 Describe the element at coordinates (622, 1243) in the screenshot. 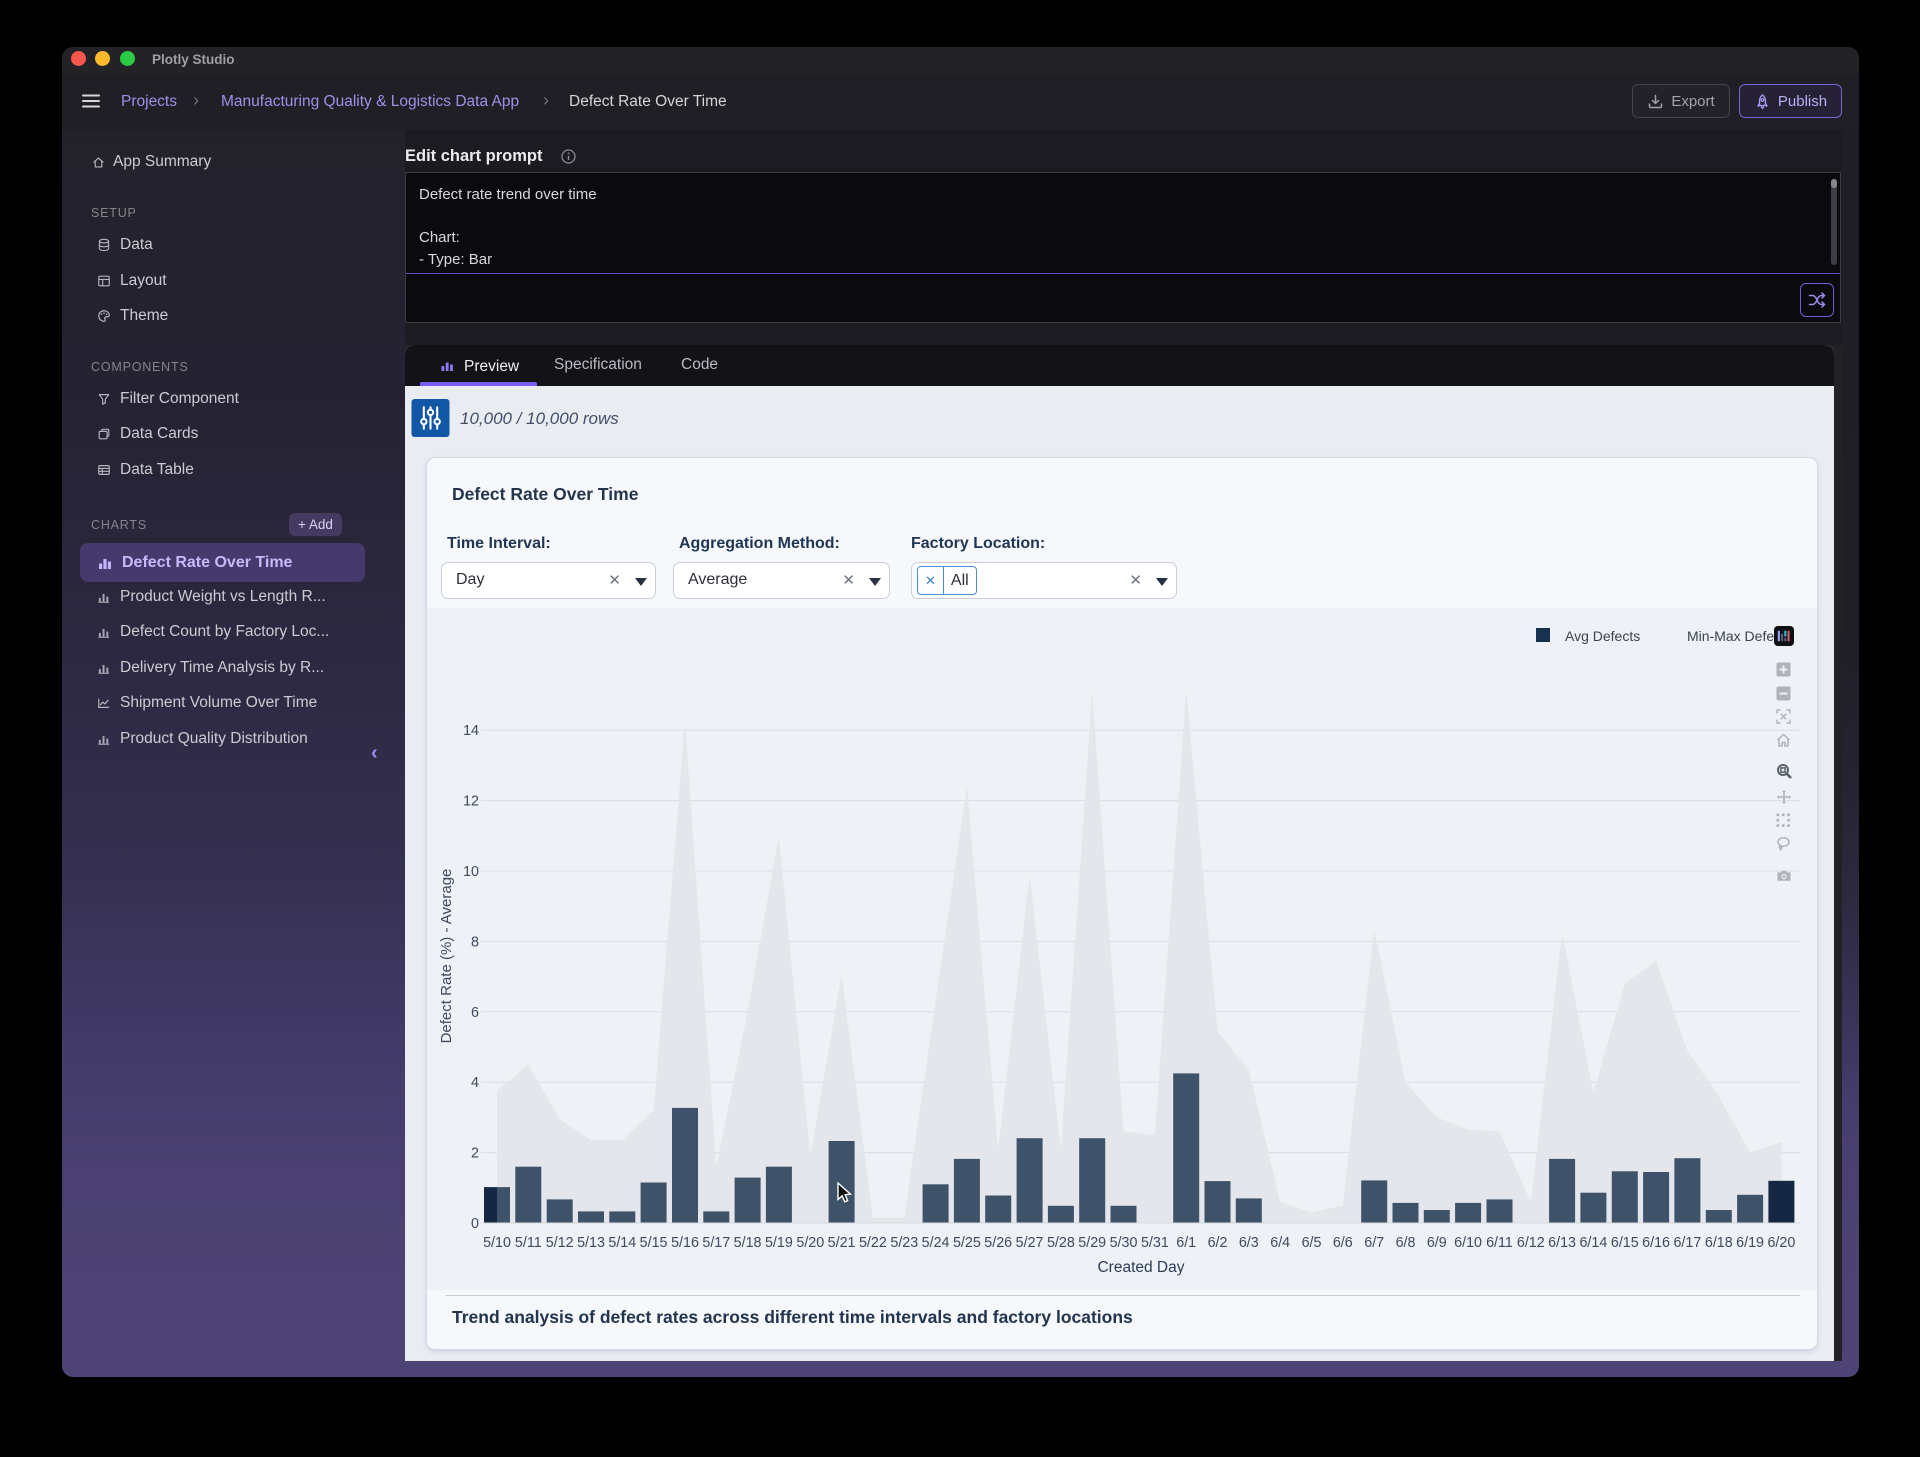

I see `svg-text: 5/14` at that location.